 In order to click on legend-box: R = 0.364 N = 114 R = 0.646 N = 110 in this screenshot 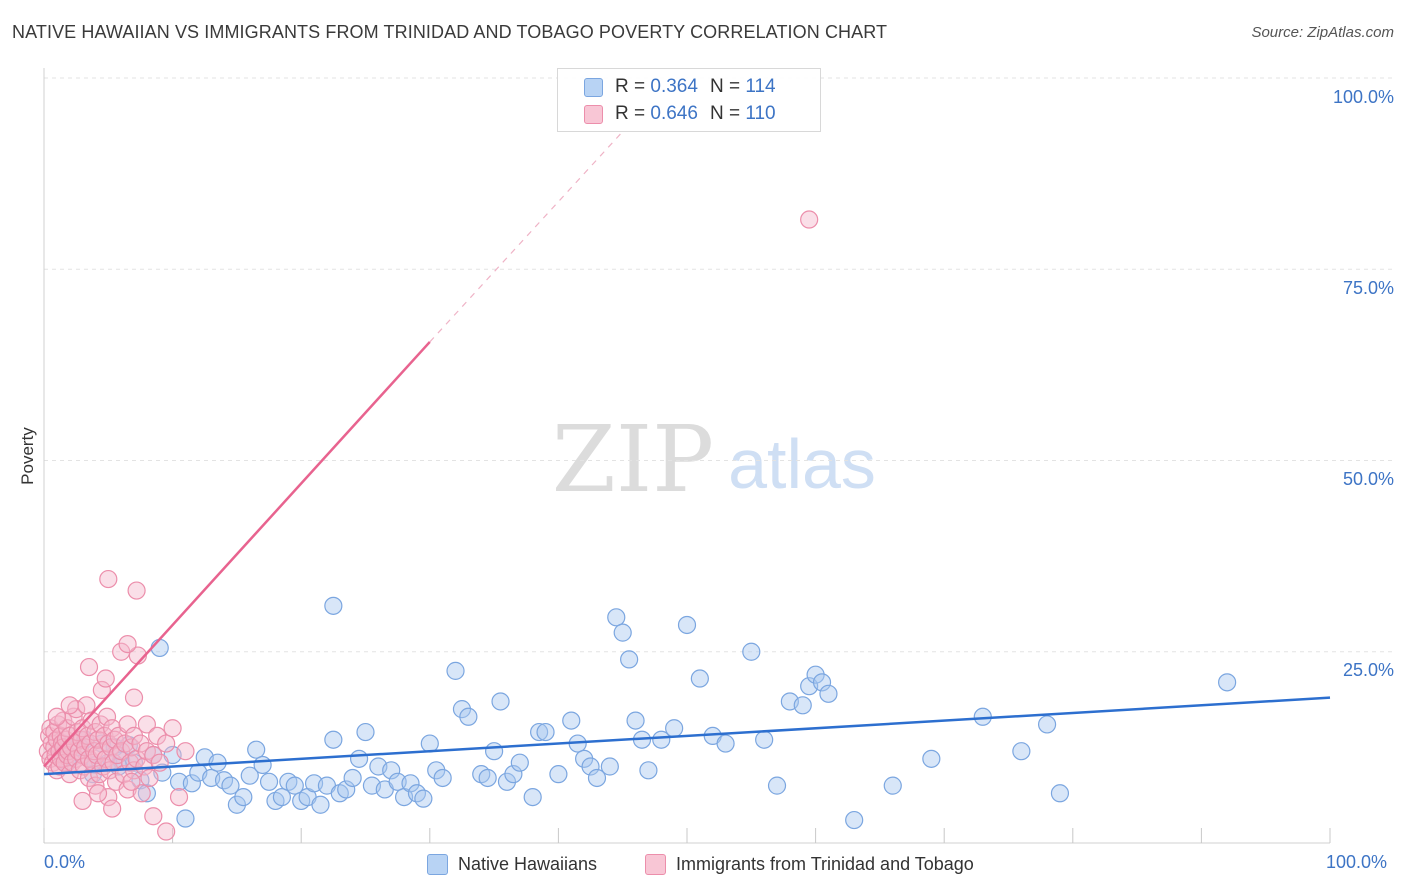, I will do `click(689, 100)`.